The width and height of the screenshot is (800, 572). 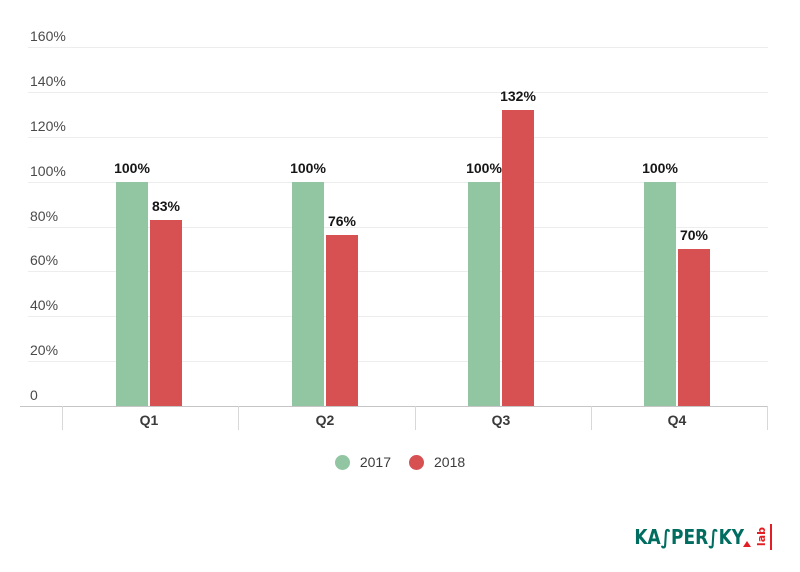 I want to click on y-axis-tick-label: 40%, so click(x=44, y=305).